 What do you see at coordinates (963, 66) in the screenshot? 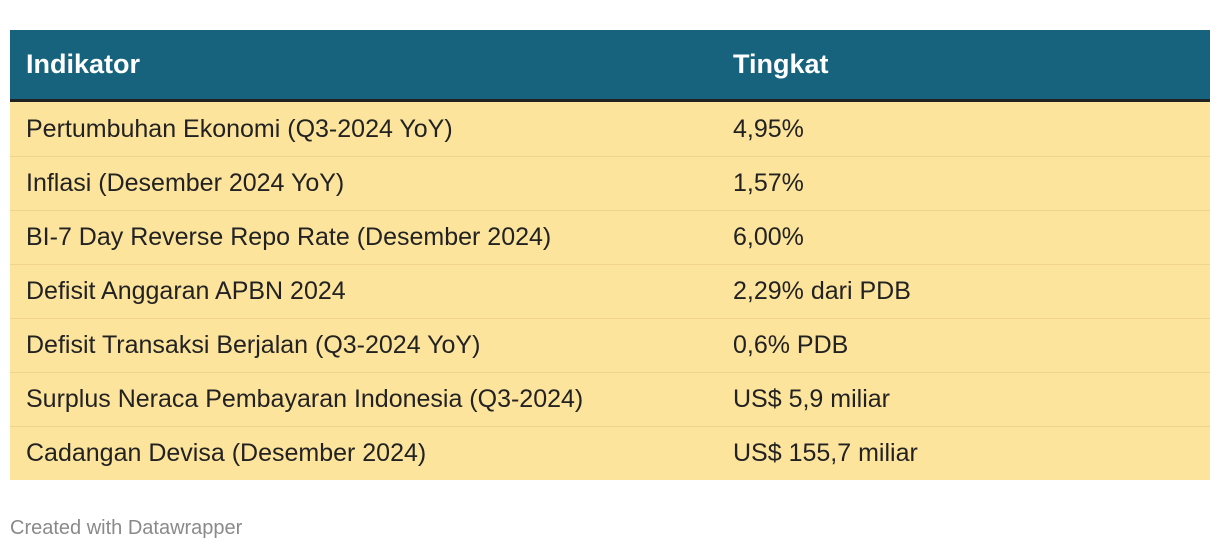
I see `column-header-tingkat: Tingkat` at bounding box center [963, 66].